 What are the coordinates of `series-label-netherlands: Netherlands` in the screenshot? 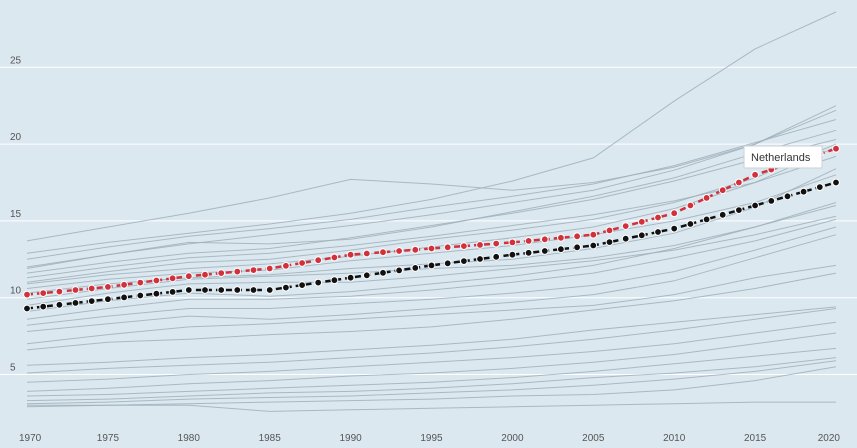 It's located at (783, 157).